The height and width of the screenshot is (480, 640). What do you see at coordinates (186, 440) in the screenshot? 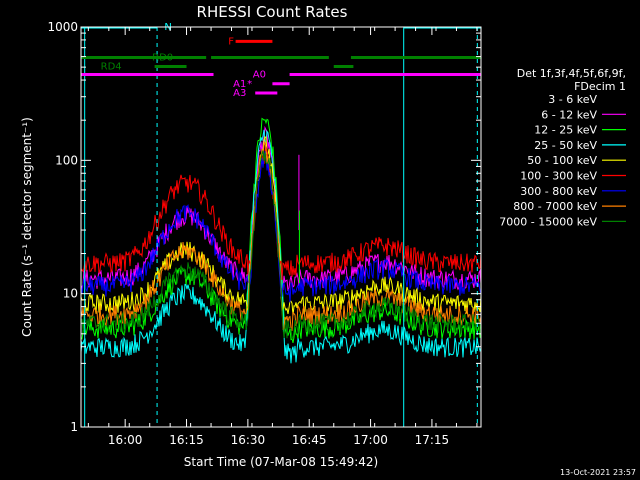
I see `x-tick-label-1: 16:15` at bounding box center [186, 440].